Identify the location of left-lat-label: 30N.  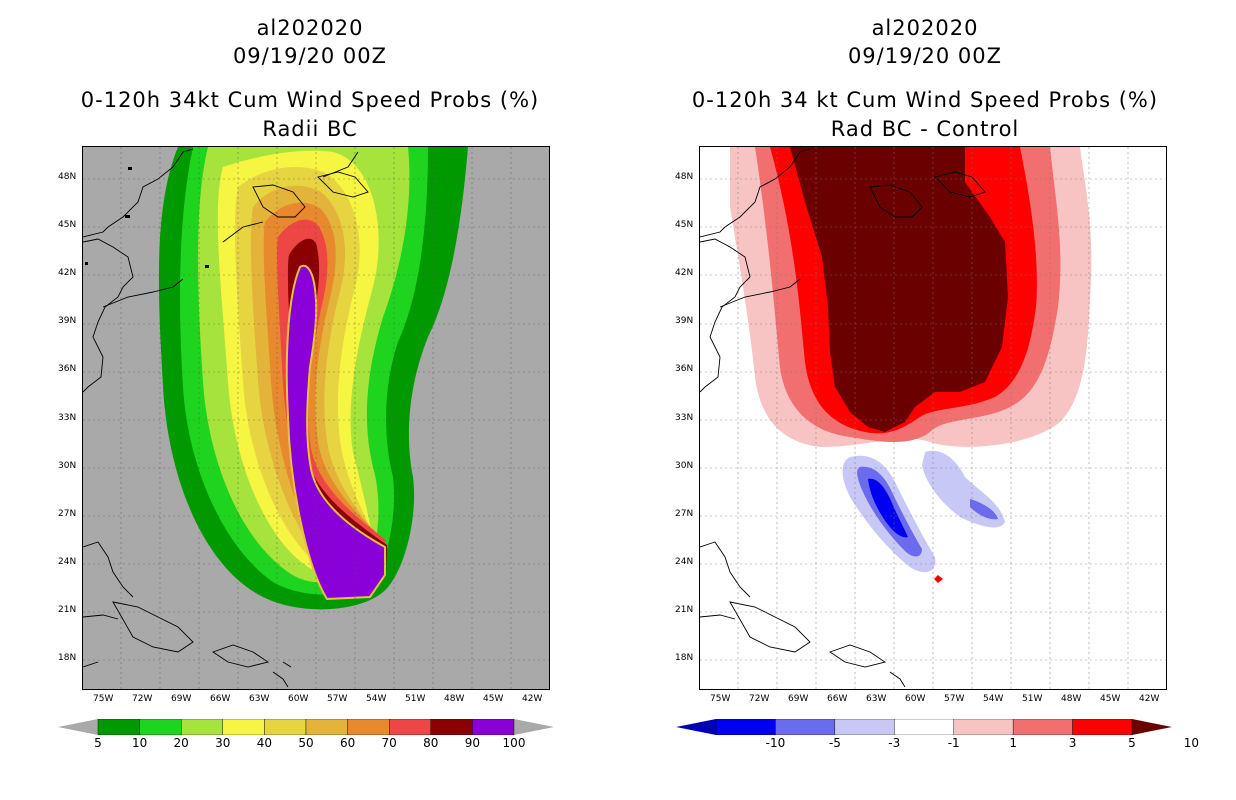
(67, 465).